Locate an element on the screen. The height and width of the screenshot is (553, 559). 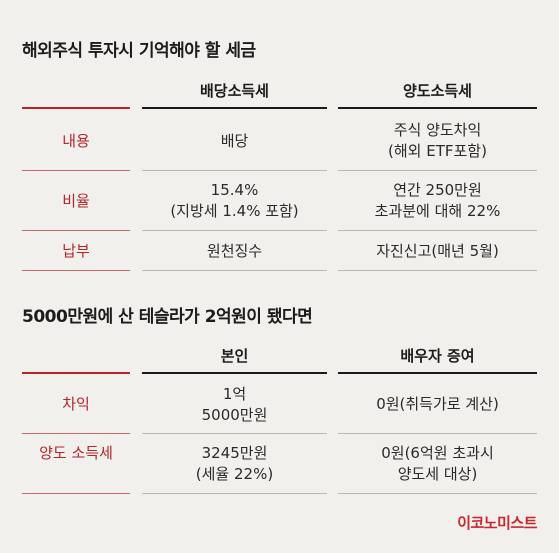
table2-title: 5000만원에 산 테슬라가 2억원이 됐다면 is located at coordinates (167, 314).